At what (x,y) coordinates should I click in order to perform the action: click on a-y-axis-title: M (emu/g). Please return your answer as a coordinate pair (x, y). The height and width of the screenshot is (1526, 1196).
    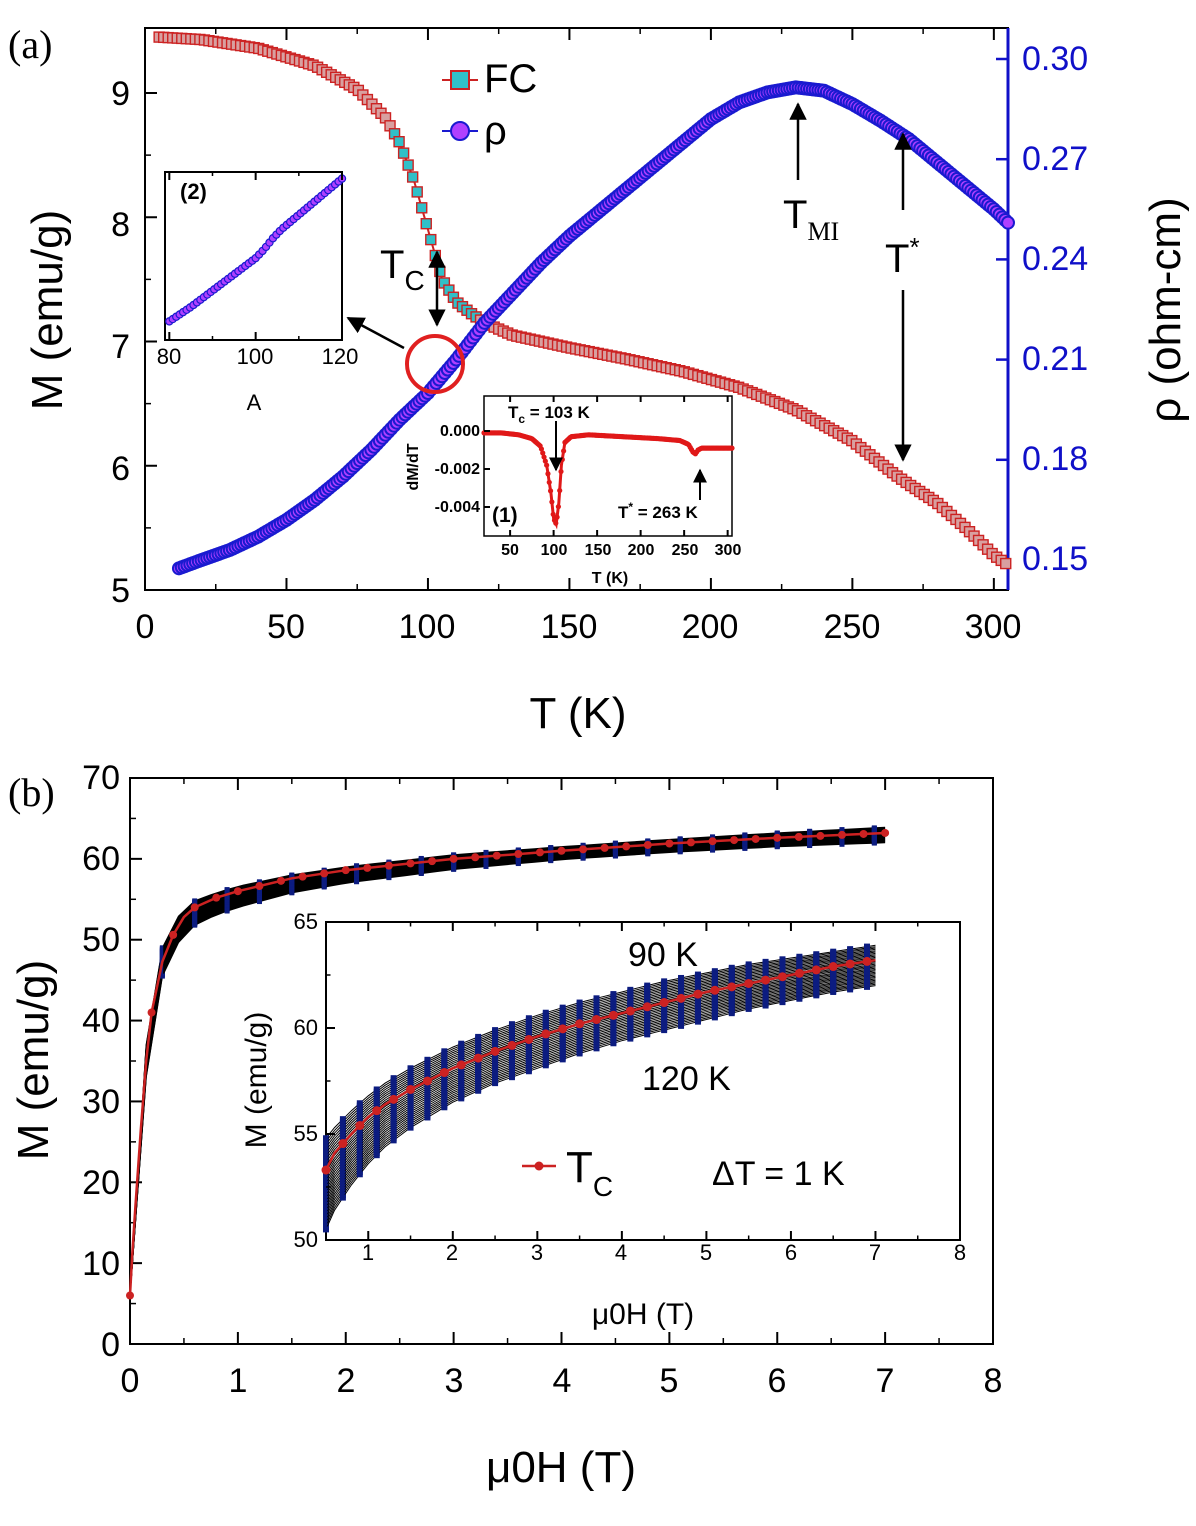
    Looking at the image, I should click on (47, 310).